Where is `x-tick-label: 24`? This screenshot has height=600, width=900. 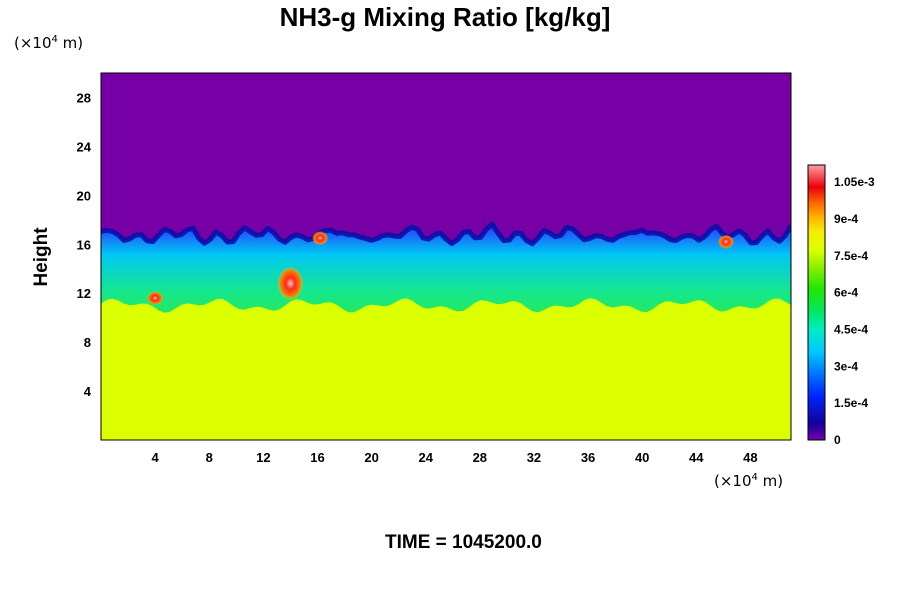
x-tick-label: 24 is located at coordinates (425, 457).